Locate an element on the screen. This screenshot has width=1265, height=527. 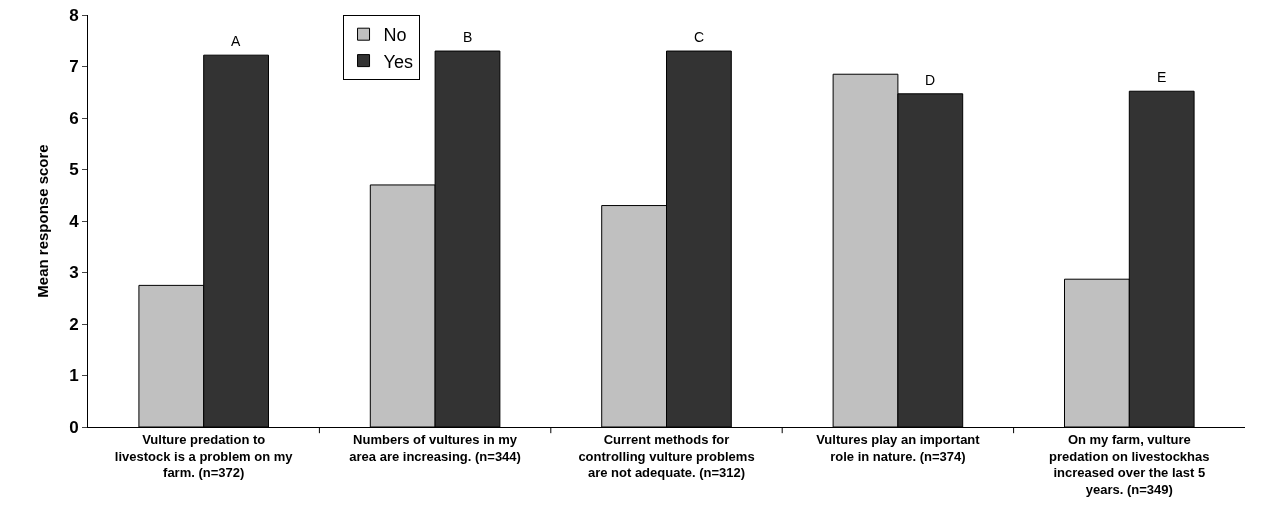
x-tick-label: On my farm, vulture predation on livestockhas increased over the last 5 years. (n=349) is located at coordinates (1129, 464).